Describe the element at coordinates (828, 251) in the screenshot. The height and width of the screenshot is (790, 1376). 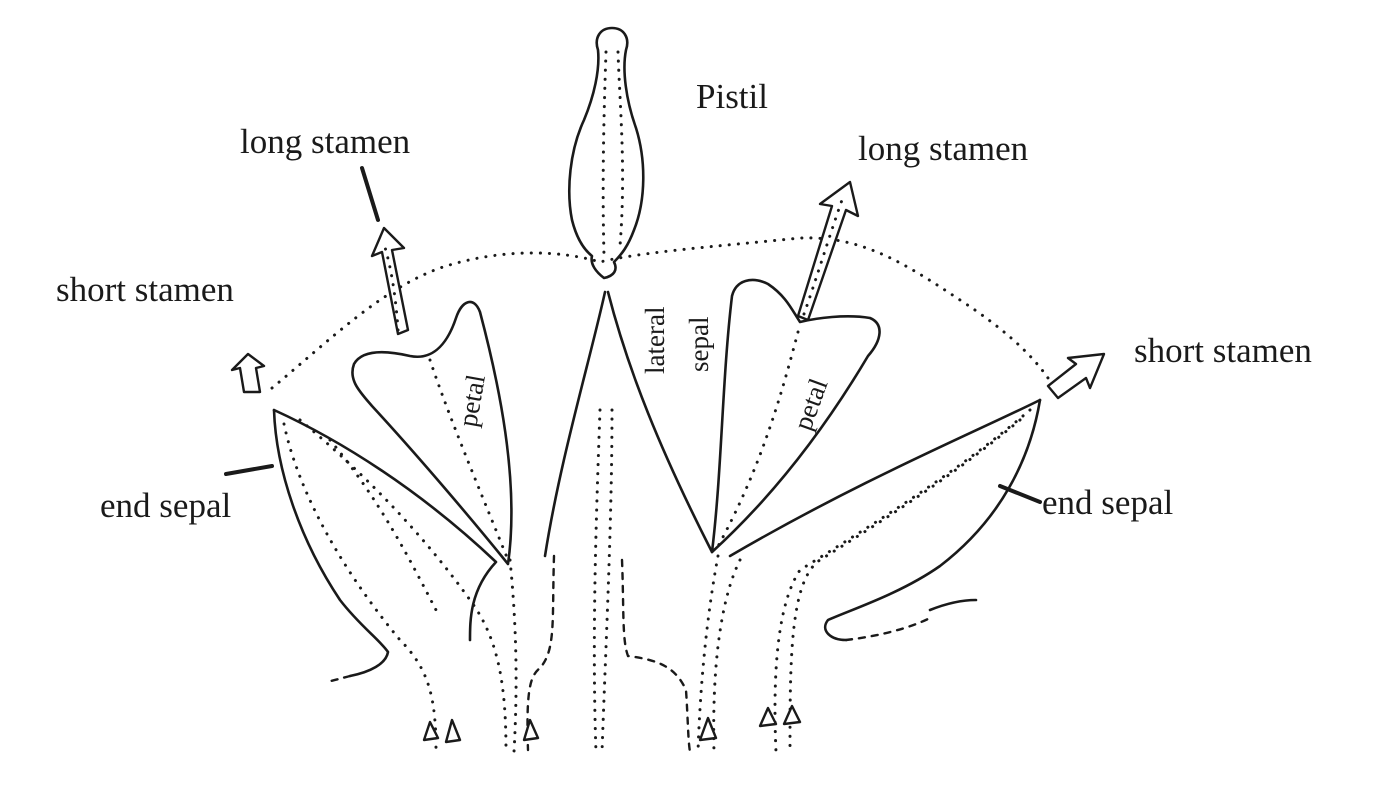
I see `long-stamen-right-arrow` at that location.